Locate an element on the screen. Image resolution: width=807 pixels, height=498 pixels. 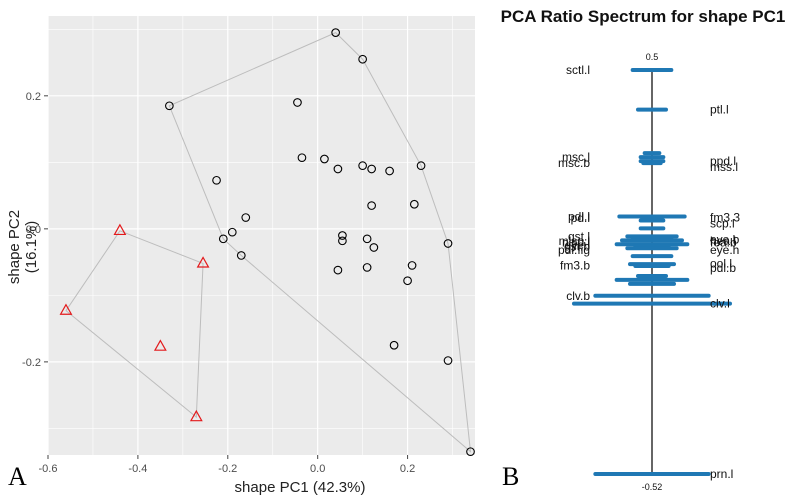
group-hull-triangle is located at coordinates (134, 324).